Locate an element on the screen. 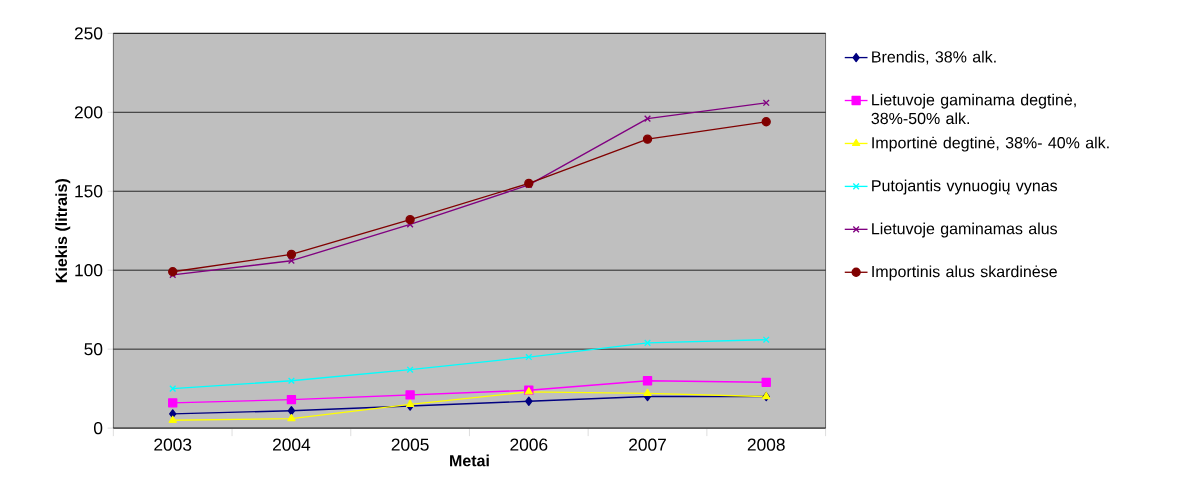  y-tick-label: 150 is located at coordinates (89, 191).